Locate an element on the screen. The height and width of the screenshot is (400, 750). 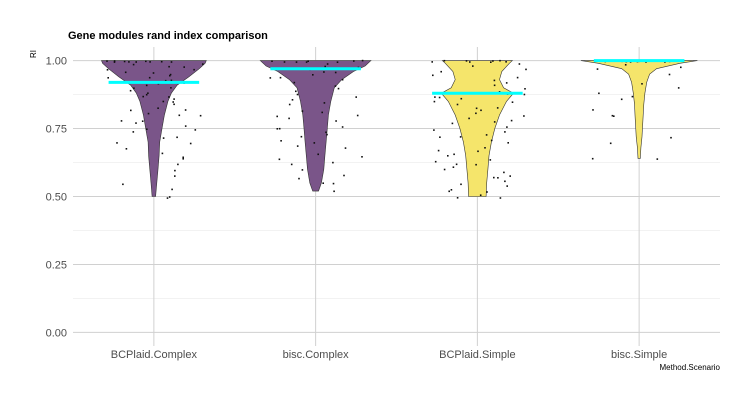
mean-lines is located at coordinates (396, 77).